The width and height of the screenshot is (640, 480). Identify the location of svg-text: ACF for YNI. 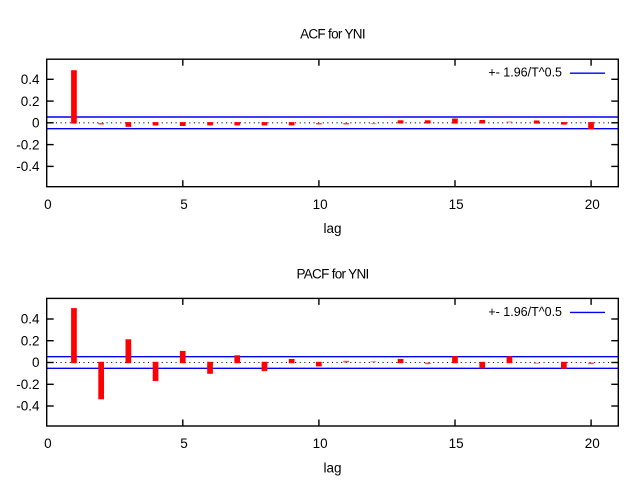
(332, 34).